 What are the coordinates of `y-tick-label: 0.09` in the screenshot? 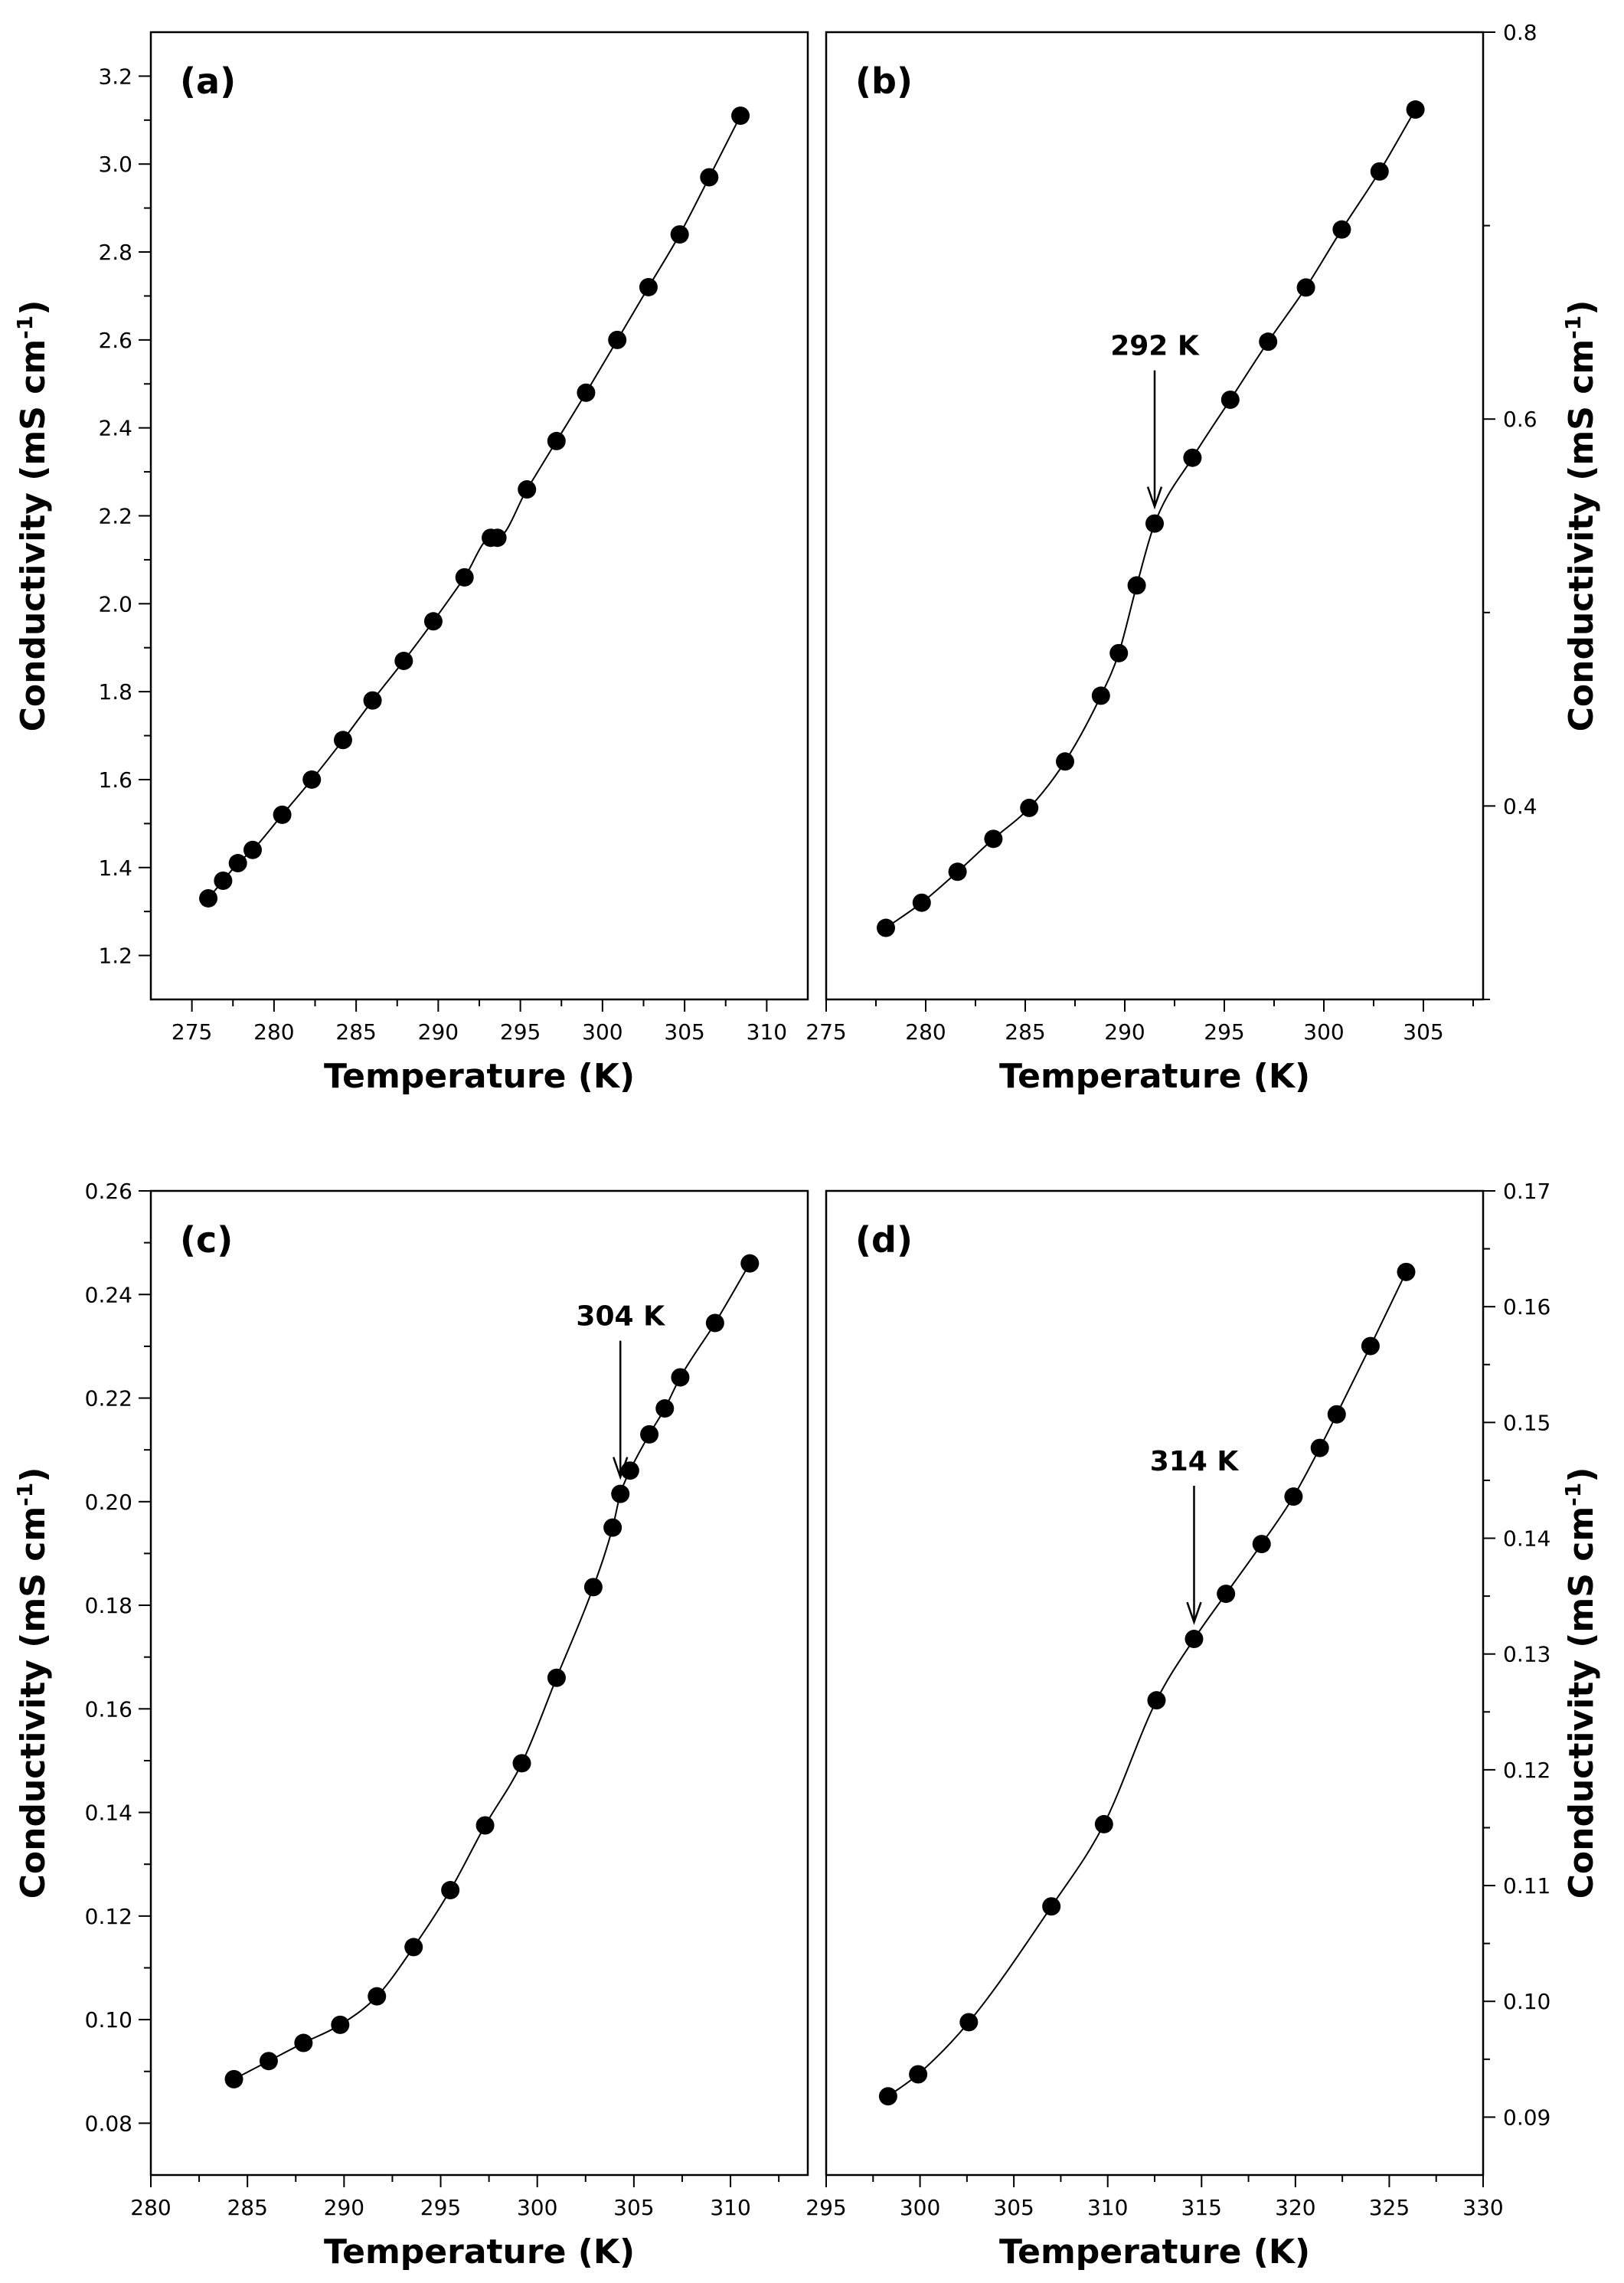 It's located at (1527, 2117).